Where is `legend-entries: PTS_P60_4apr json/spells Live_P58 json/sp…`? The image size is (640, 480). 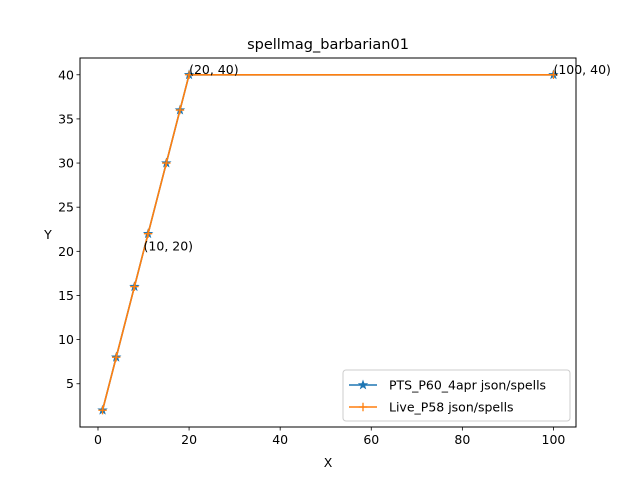
legend-entries: PTS_P60_4apr json/spells Live_P58 json/sp… is located at coordinates (447, 396).